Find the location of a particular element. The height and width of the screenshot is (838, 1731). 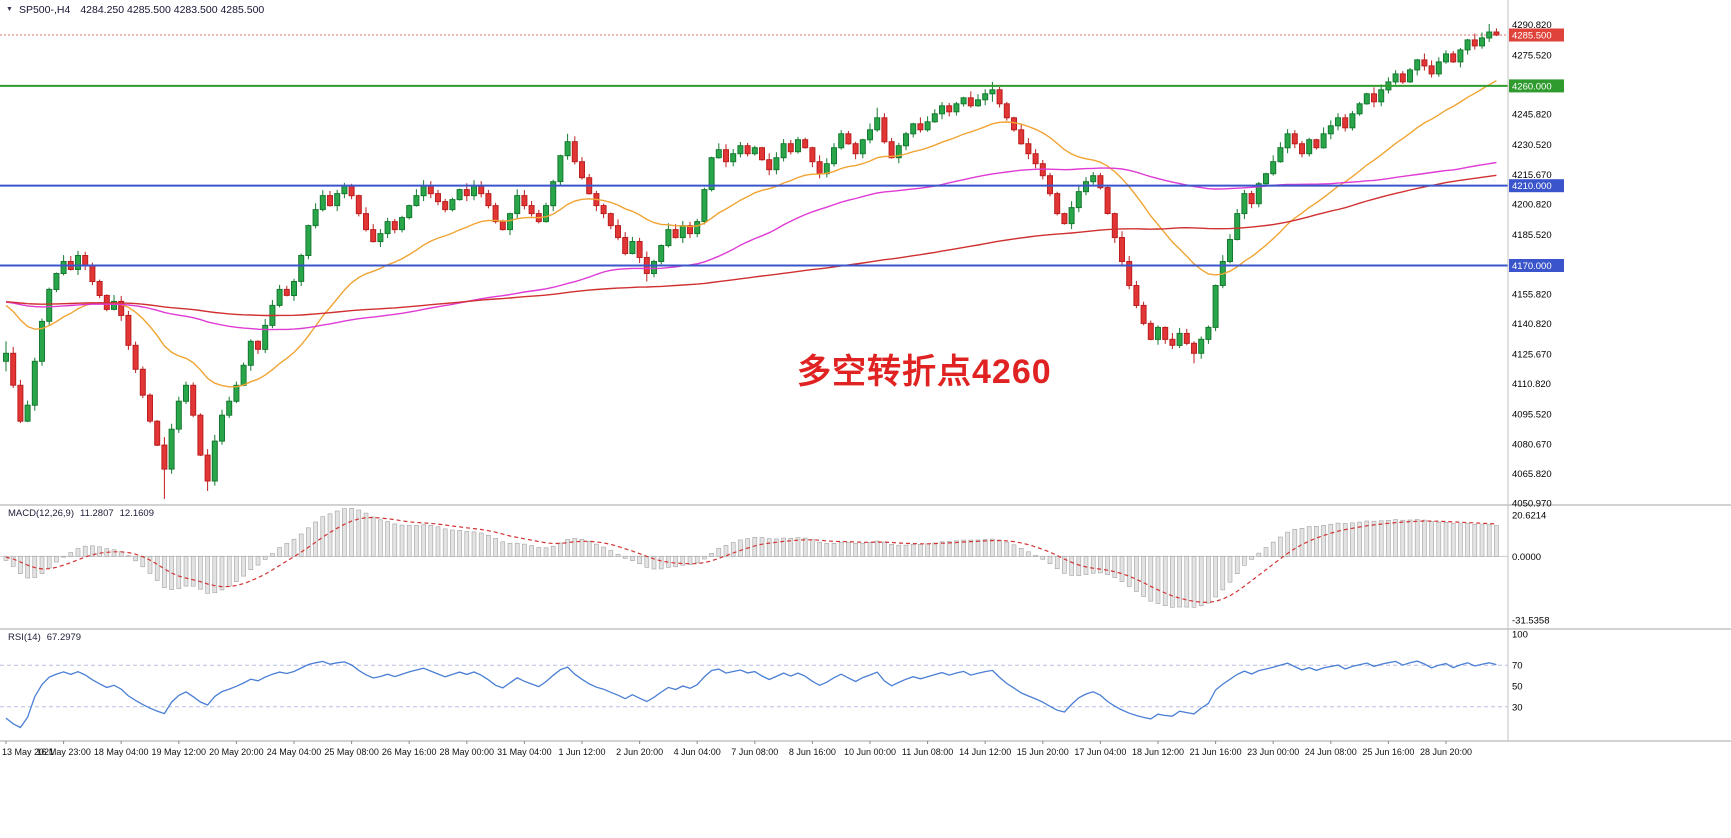

rsi-indicator-label: RSI(14) 67.2979 is located at coordinates (47, 637).